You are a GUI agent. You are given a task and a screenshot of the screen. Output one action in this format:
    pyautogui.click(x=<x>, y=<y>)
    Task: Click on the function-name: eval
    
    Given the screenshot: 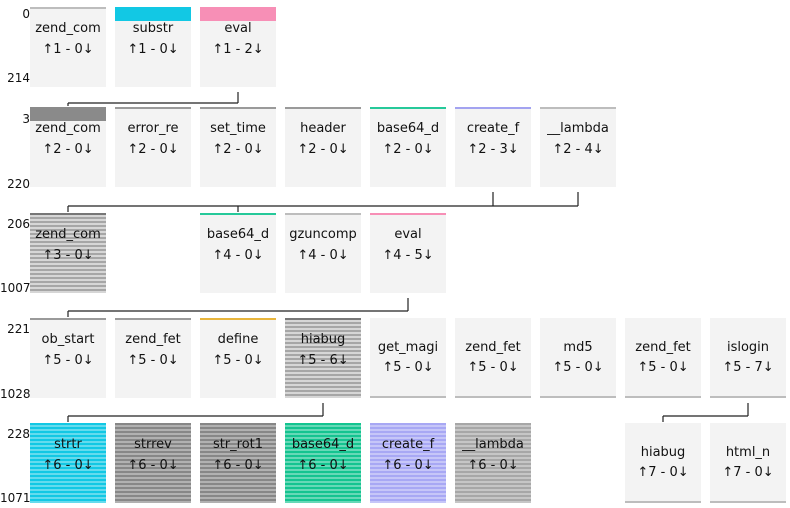 What is the action you would take?
    pyautogui.click(x=238, y=28)
    